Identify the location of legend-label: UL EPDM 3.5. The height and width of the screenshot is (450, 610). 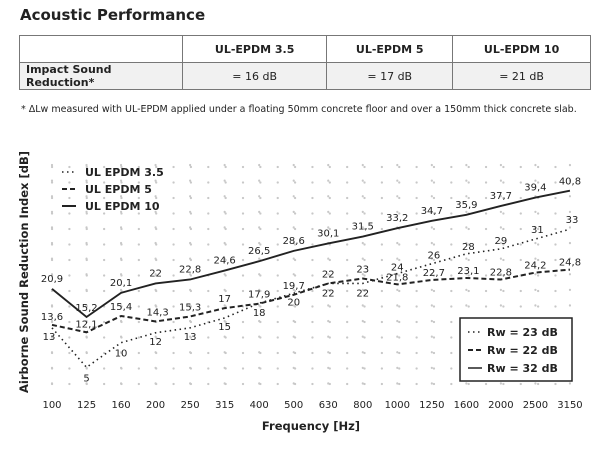
(124, 172).